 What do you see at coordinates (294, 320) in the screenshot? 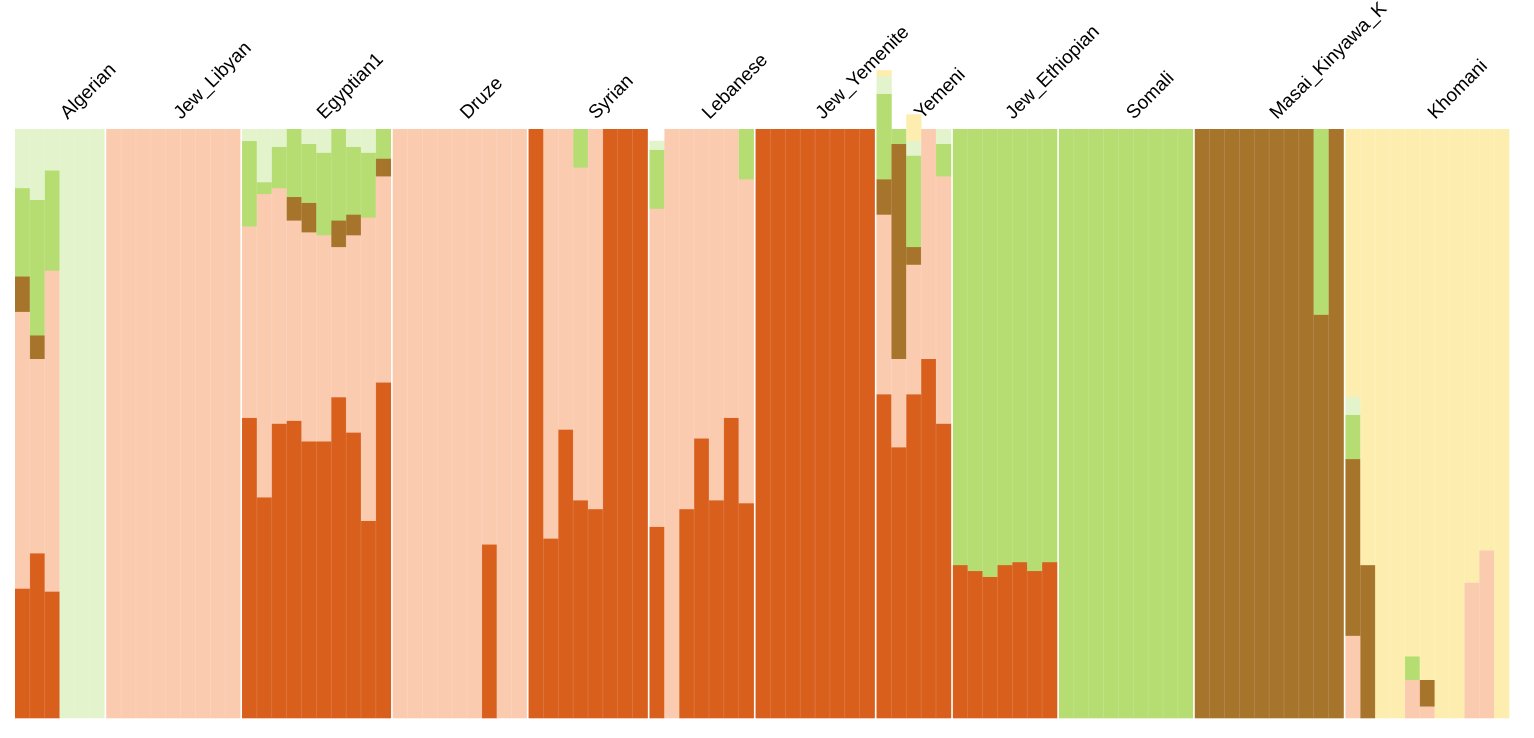
I see `bar-segment-egyptian1-4-c2` at bounding box center [294, 320].